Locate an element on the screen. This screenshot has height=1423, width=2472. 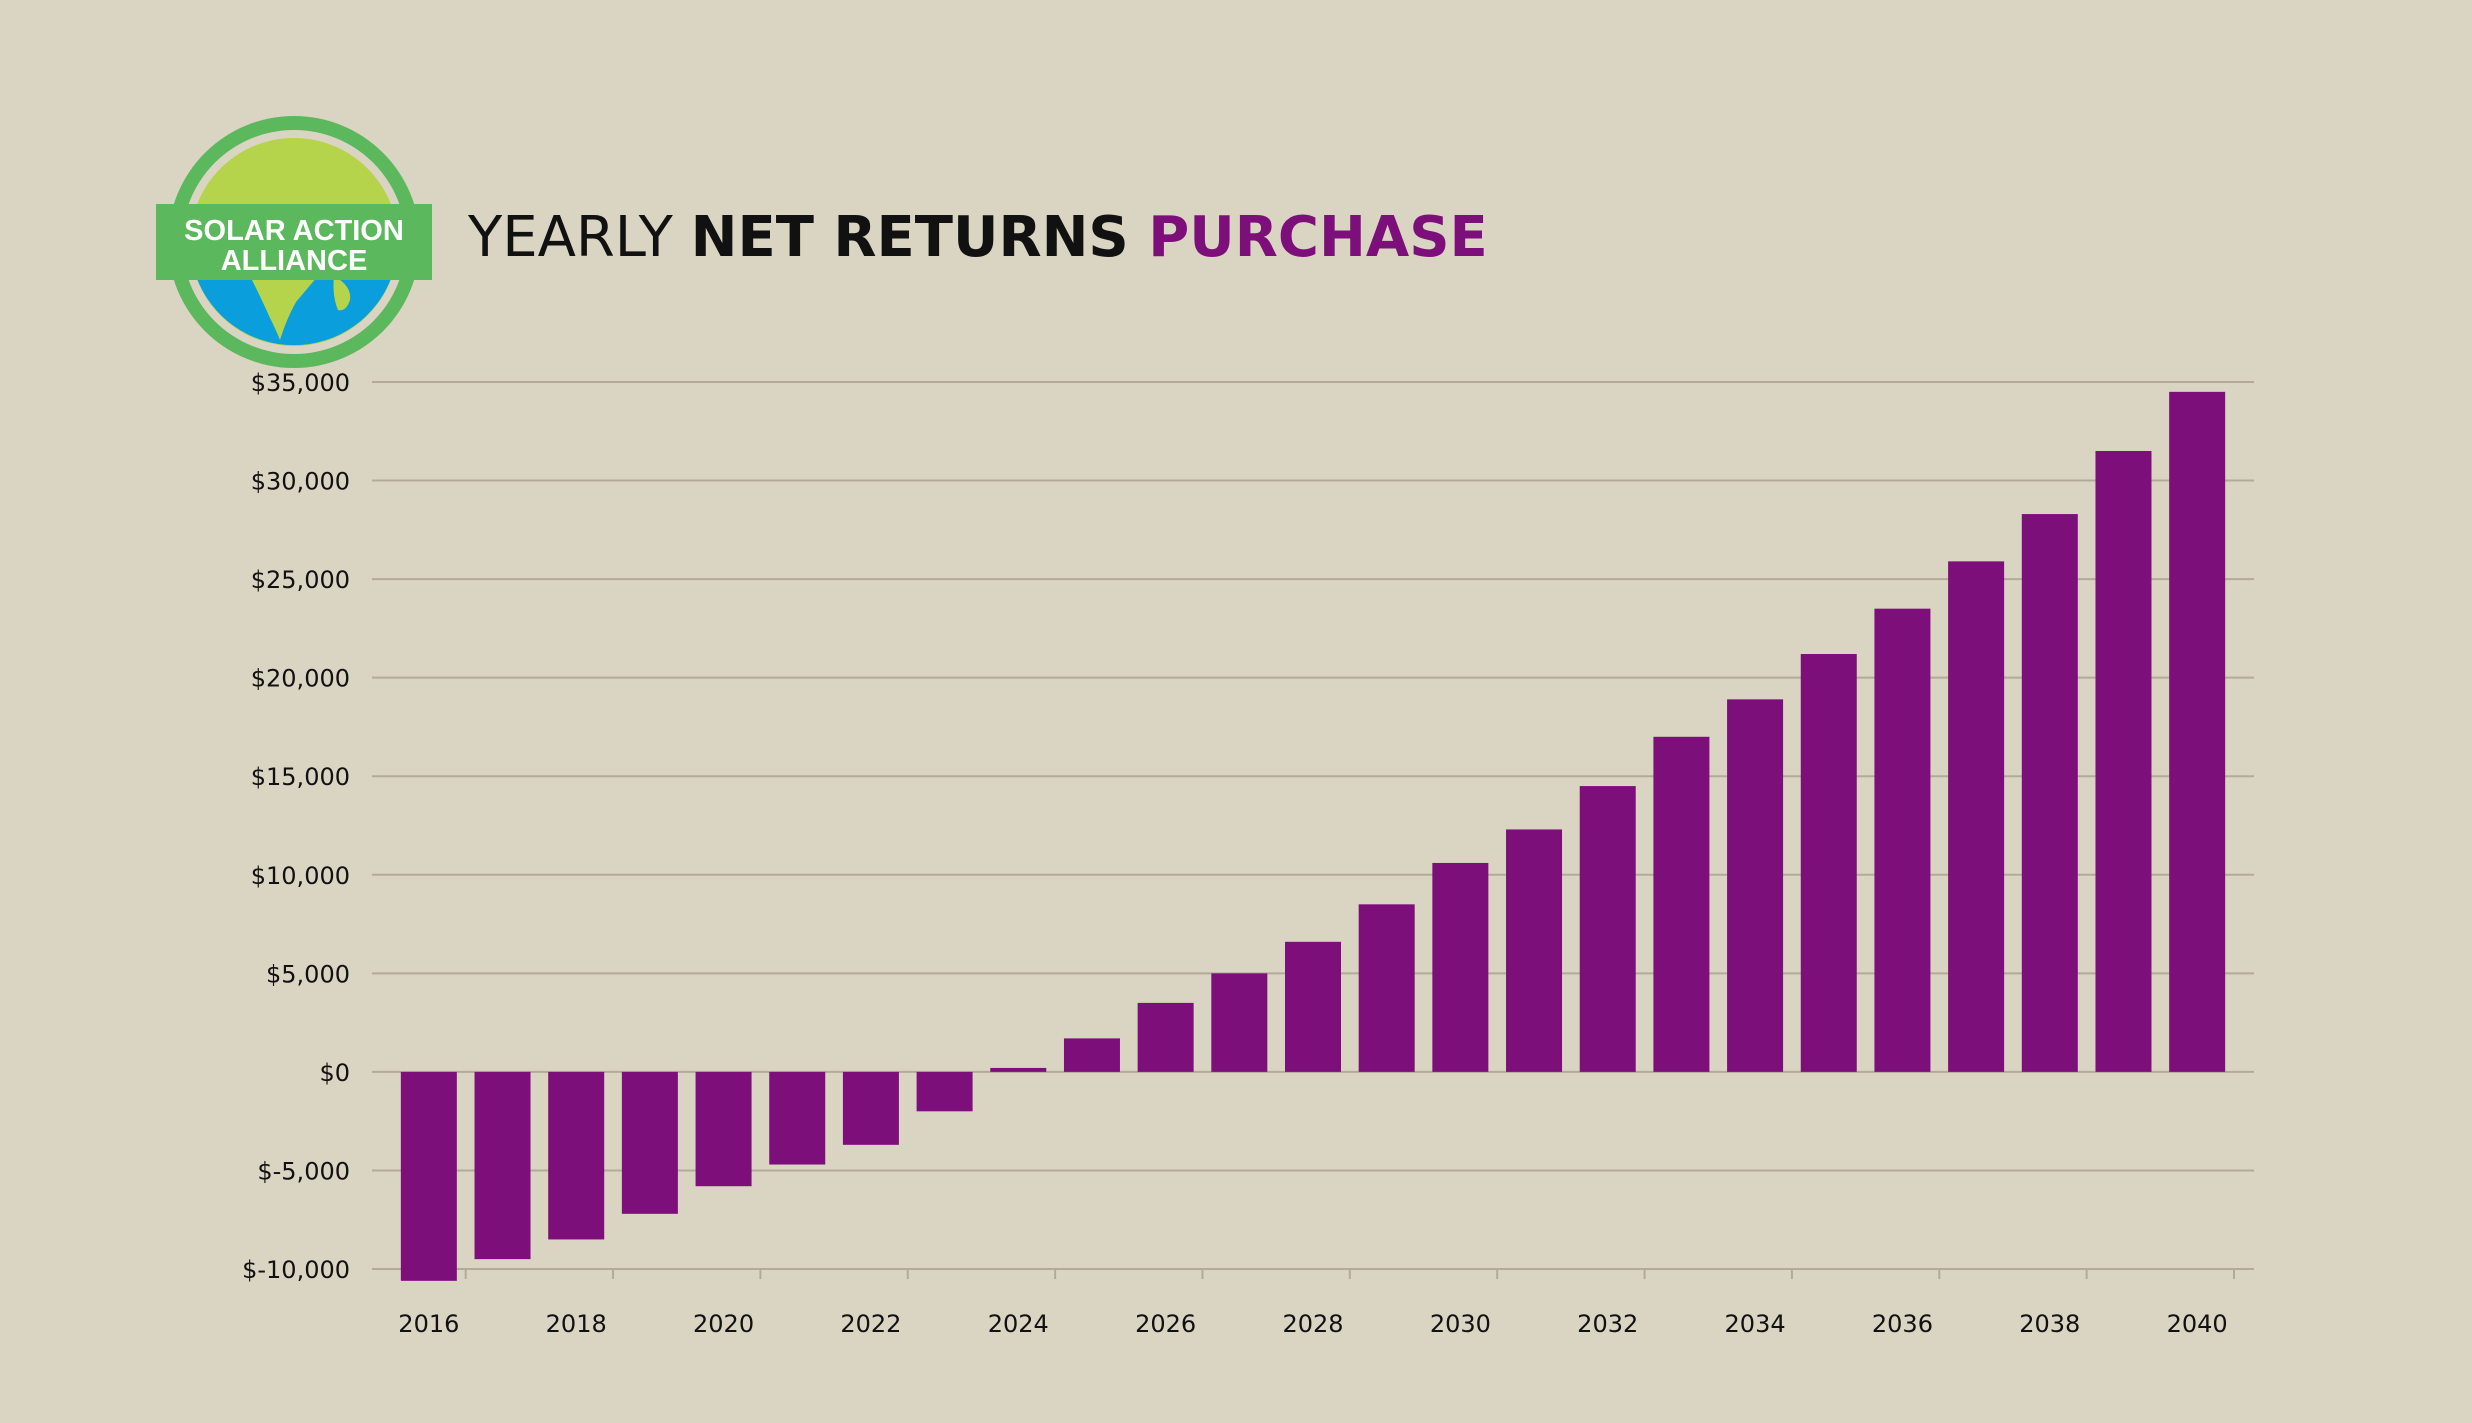
x-tick-label: 2036 is located at coordinates (1902, 1324).